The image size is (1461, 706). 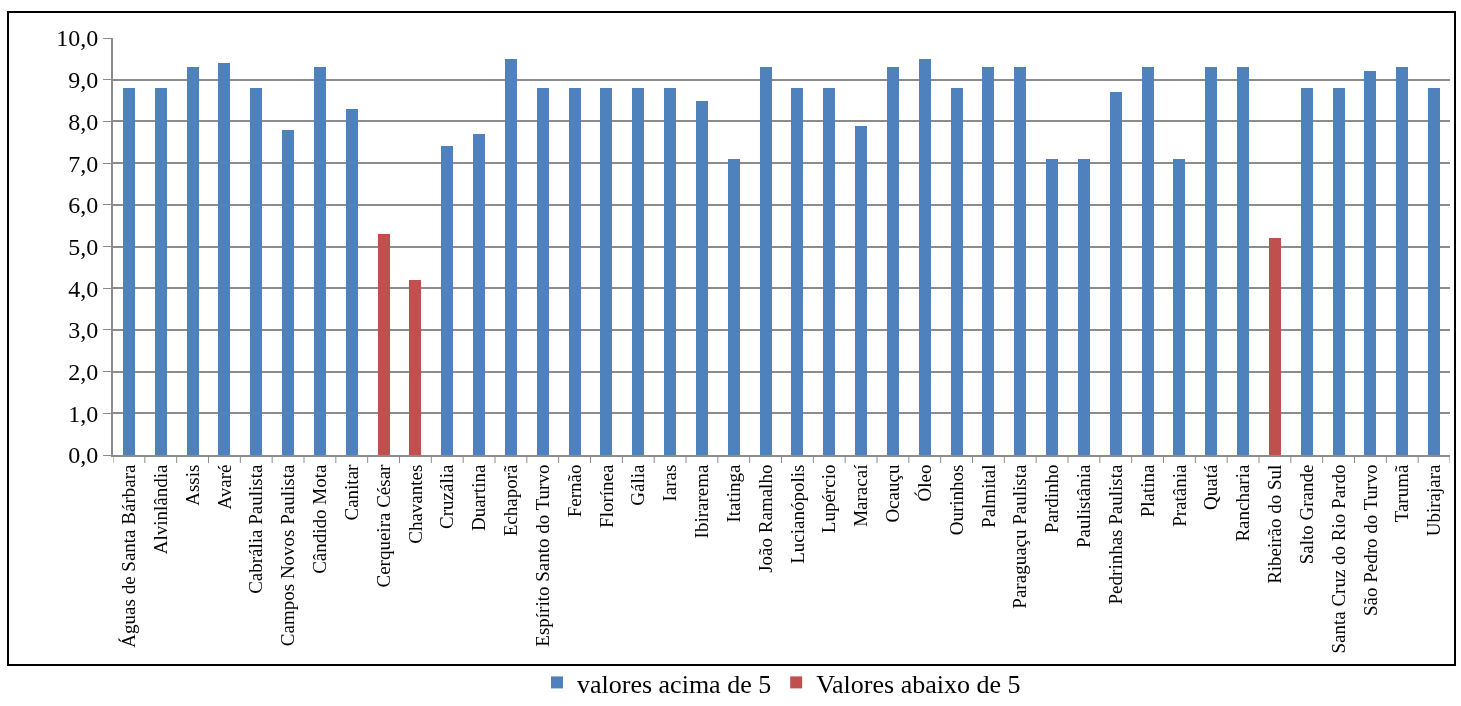 I want to click on x-tick-label: Alvinlândia, so click(x=160, y=509).